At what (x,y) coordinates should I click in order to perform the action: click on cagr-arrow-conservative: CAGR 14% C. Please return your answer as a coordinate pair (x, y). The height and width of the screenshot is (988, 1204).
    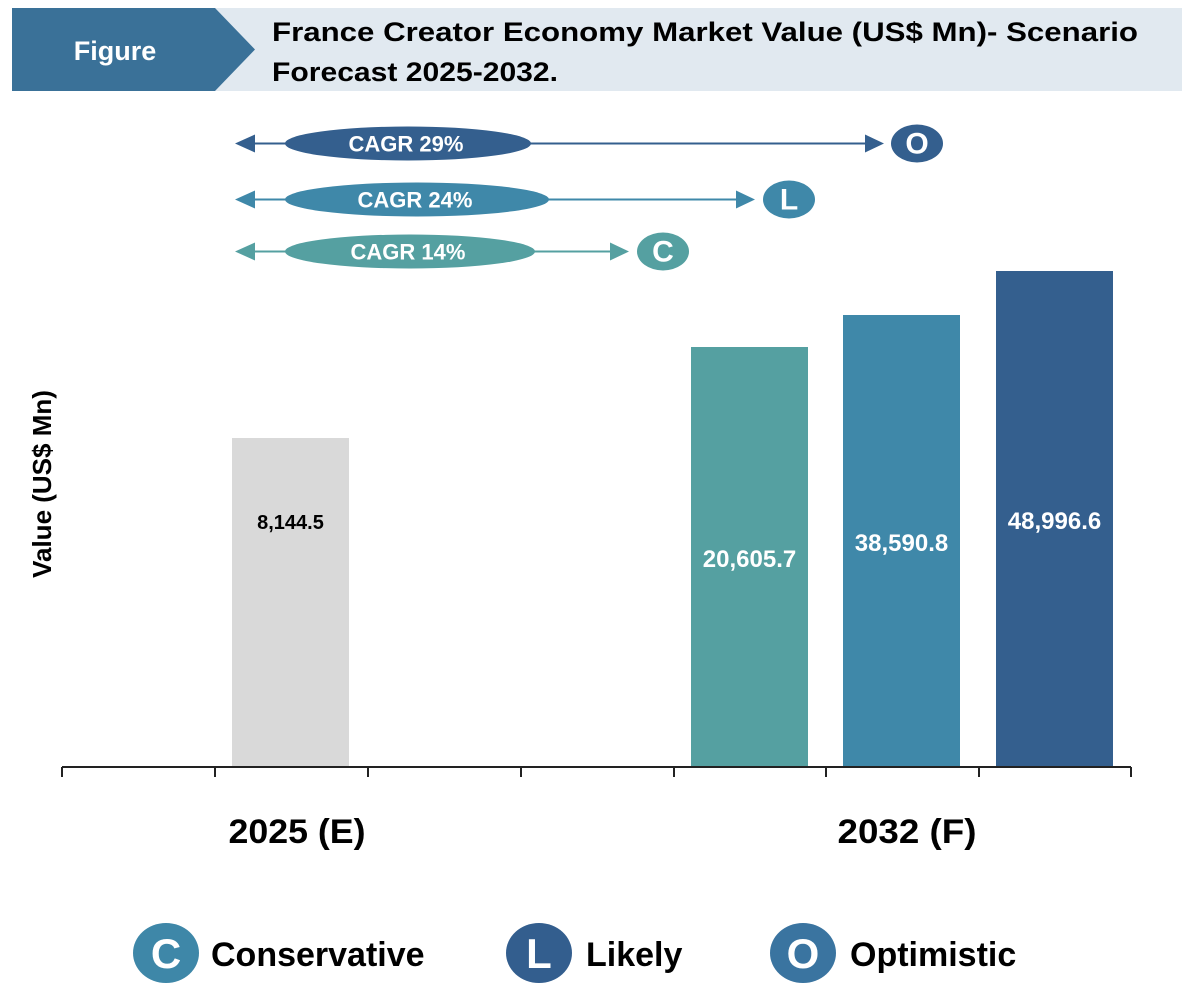
    Looking at the image, I should click on (462, 251).